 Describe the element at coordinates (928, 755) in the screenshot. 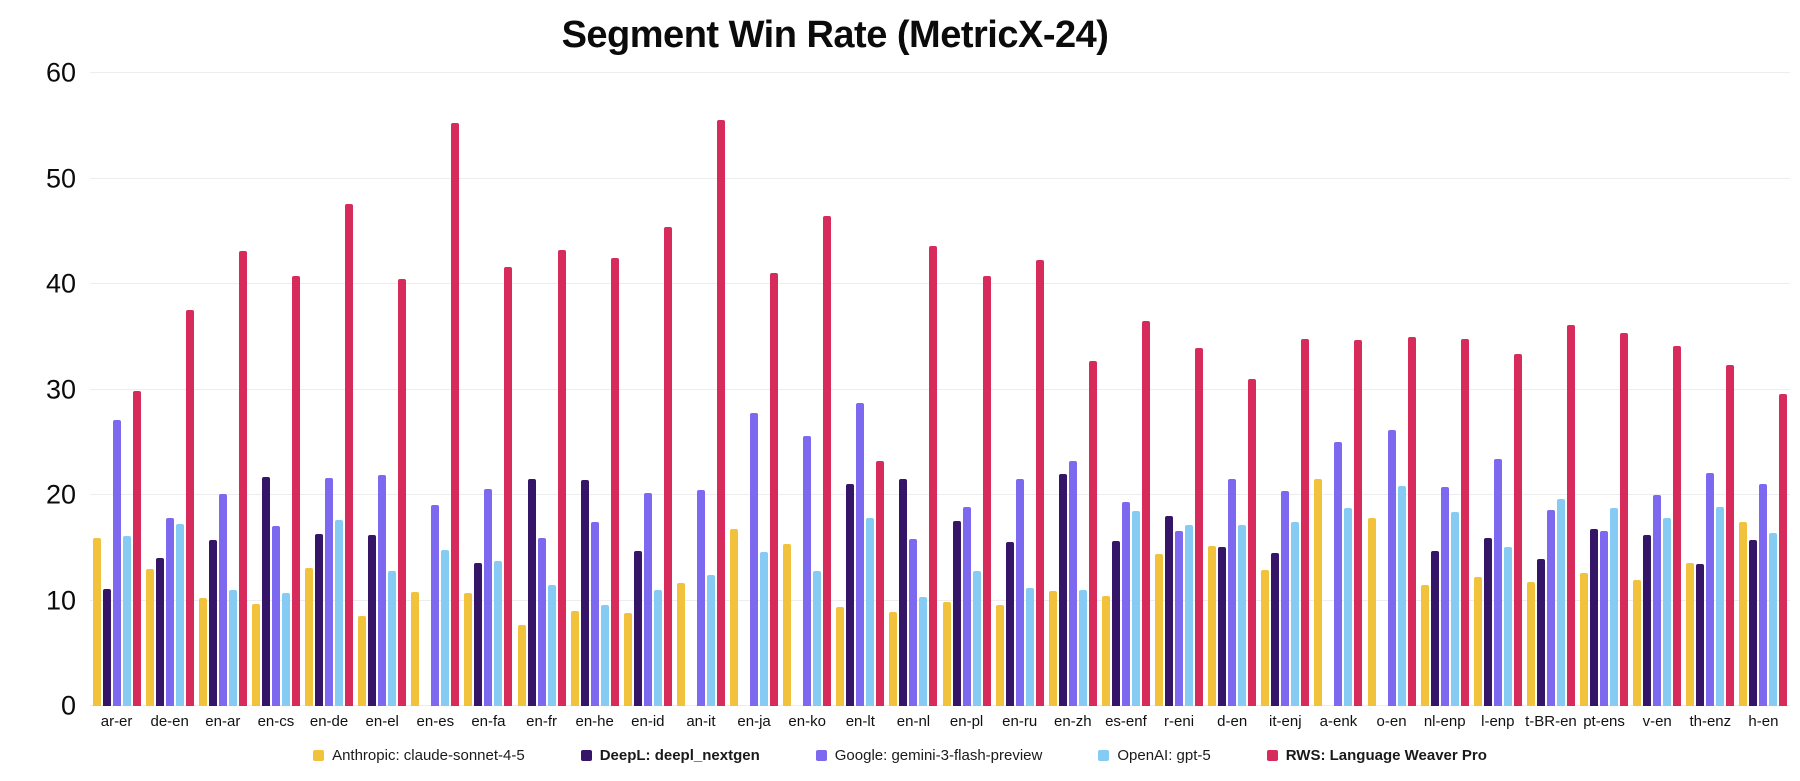

I see `legend-item: Google: gemini-3-flash-preview` at that location.